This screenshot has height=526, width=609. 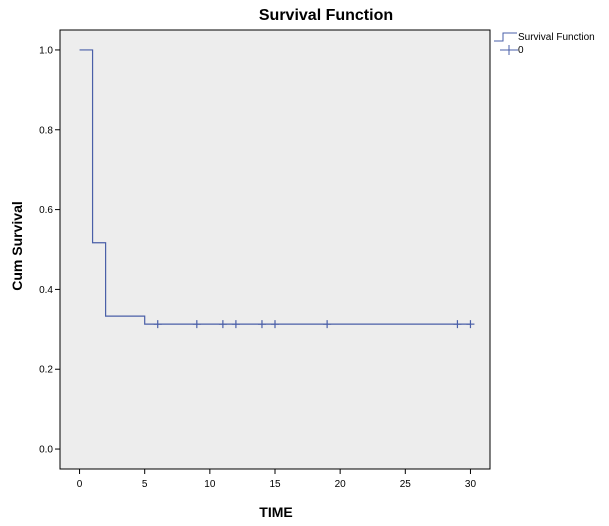 What do you see at coordinates (556, 37) in the screenshot?
I see `legend-label-survival: Survival Function` at bounding box center [556, 37].